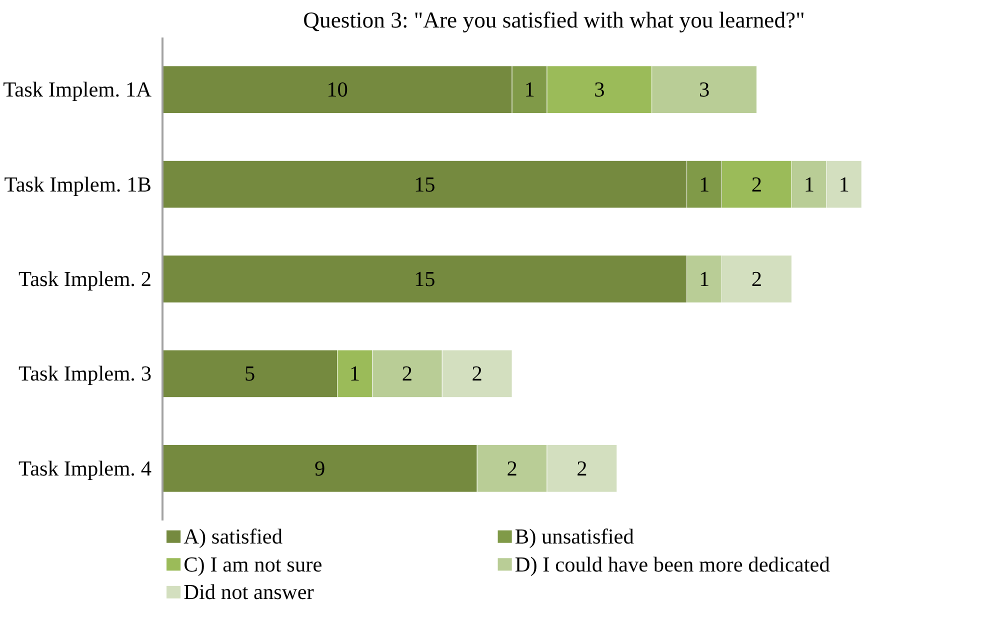  I want to click on chart-title: Question 3: "Are you satisfied with what you learned?", so click(554, 20).